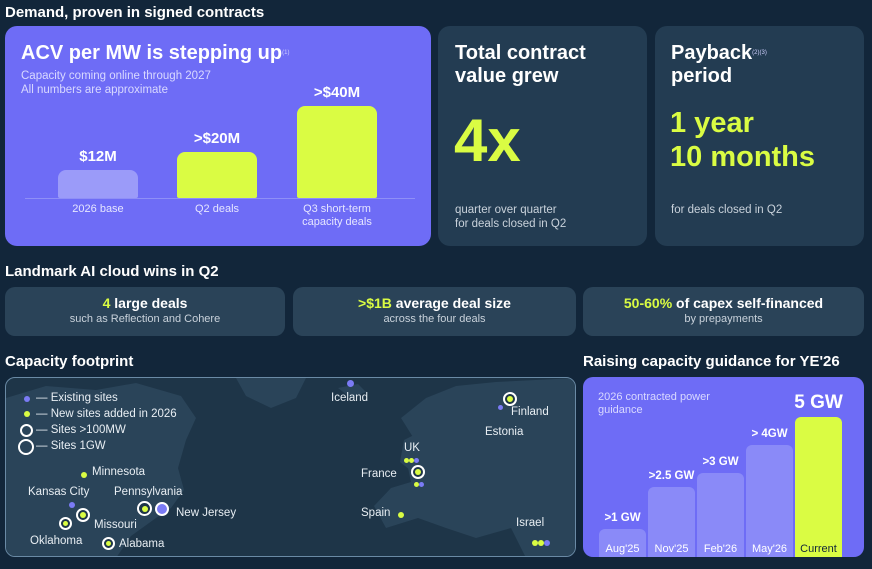 The image size is (872, 569). Describe the element at coordinates (84, 475) in the screenshot. I see `site-minnesota-dot` at that location.